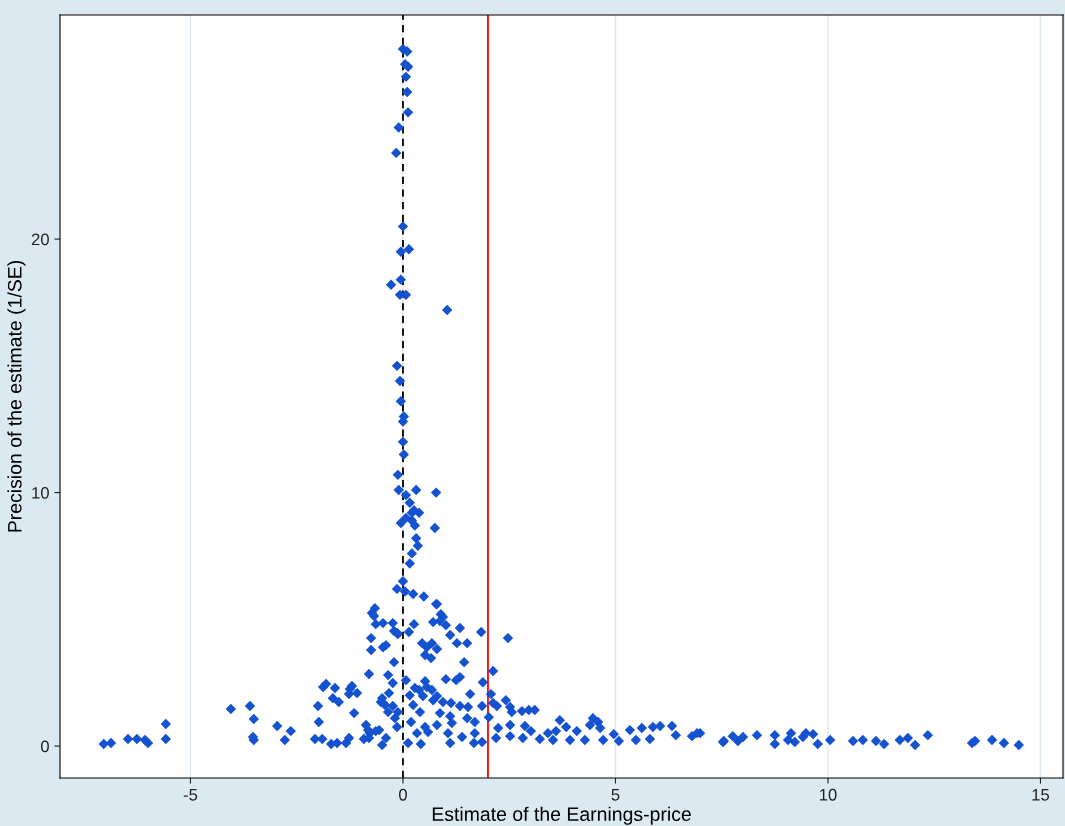  What do you see at coordinates (190, 795) in the screenshot?
I see `x-tick-label: -5` at bounding box center [190, 795].